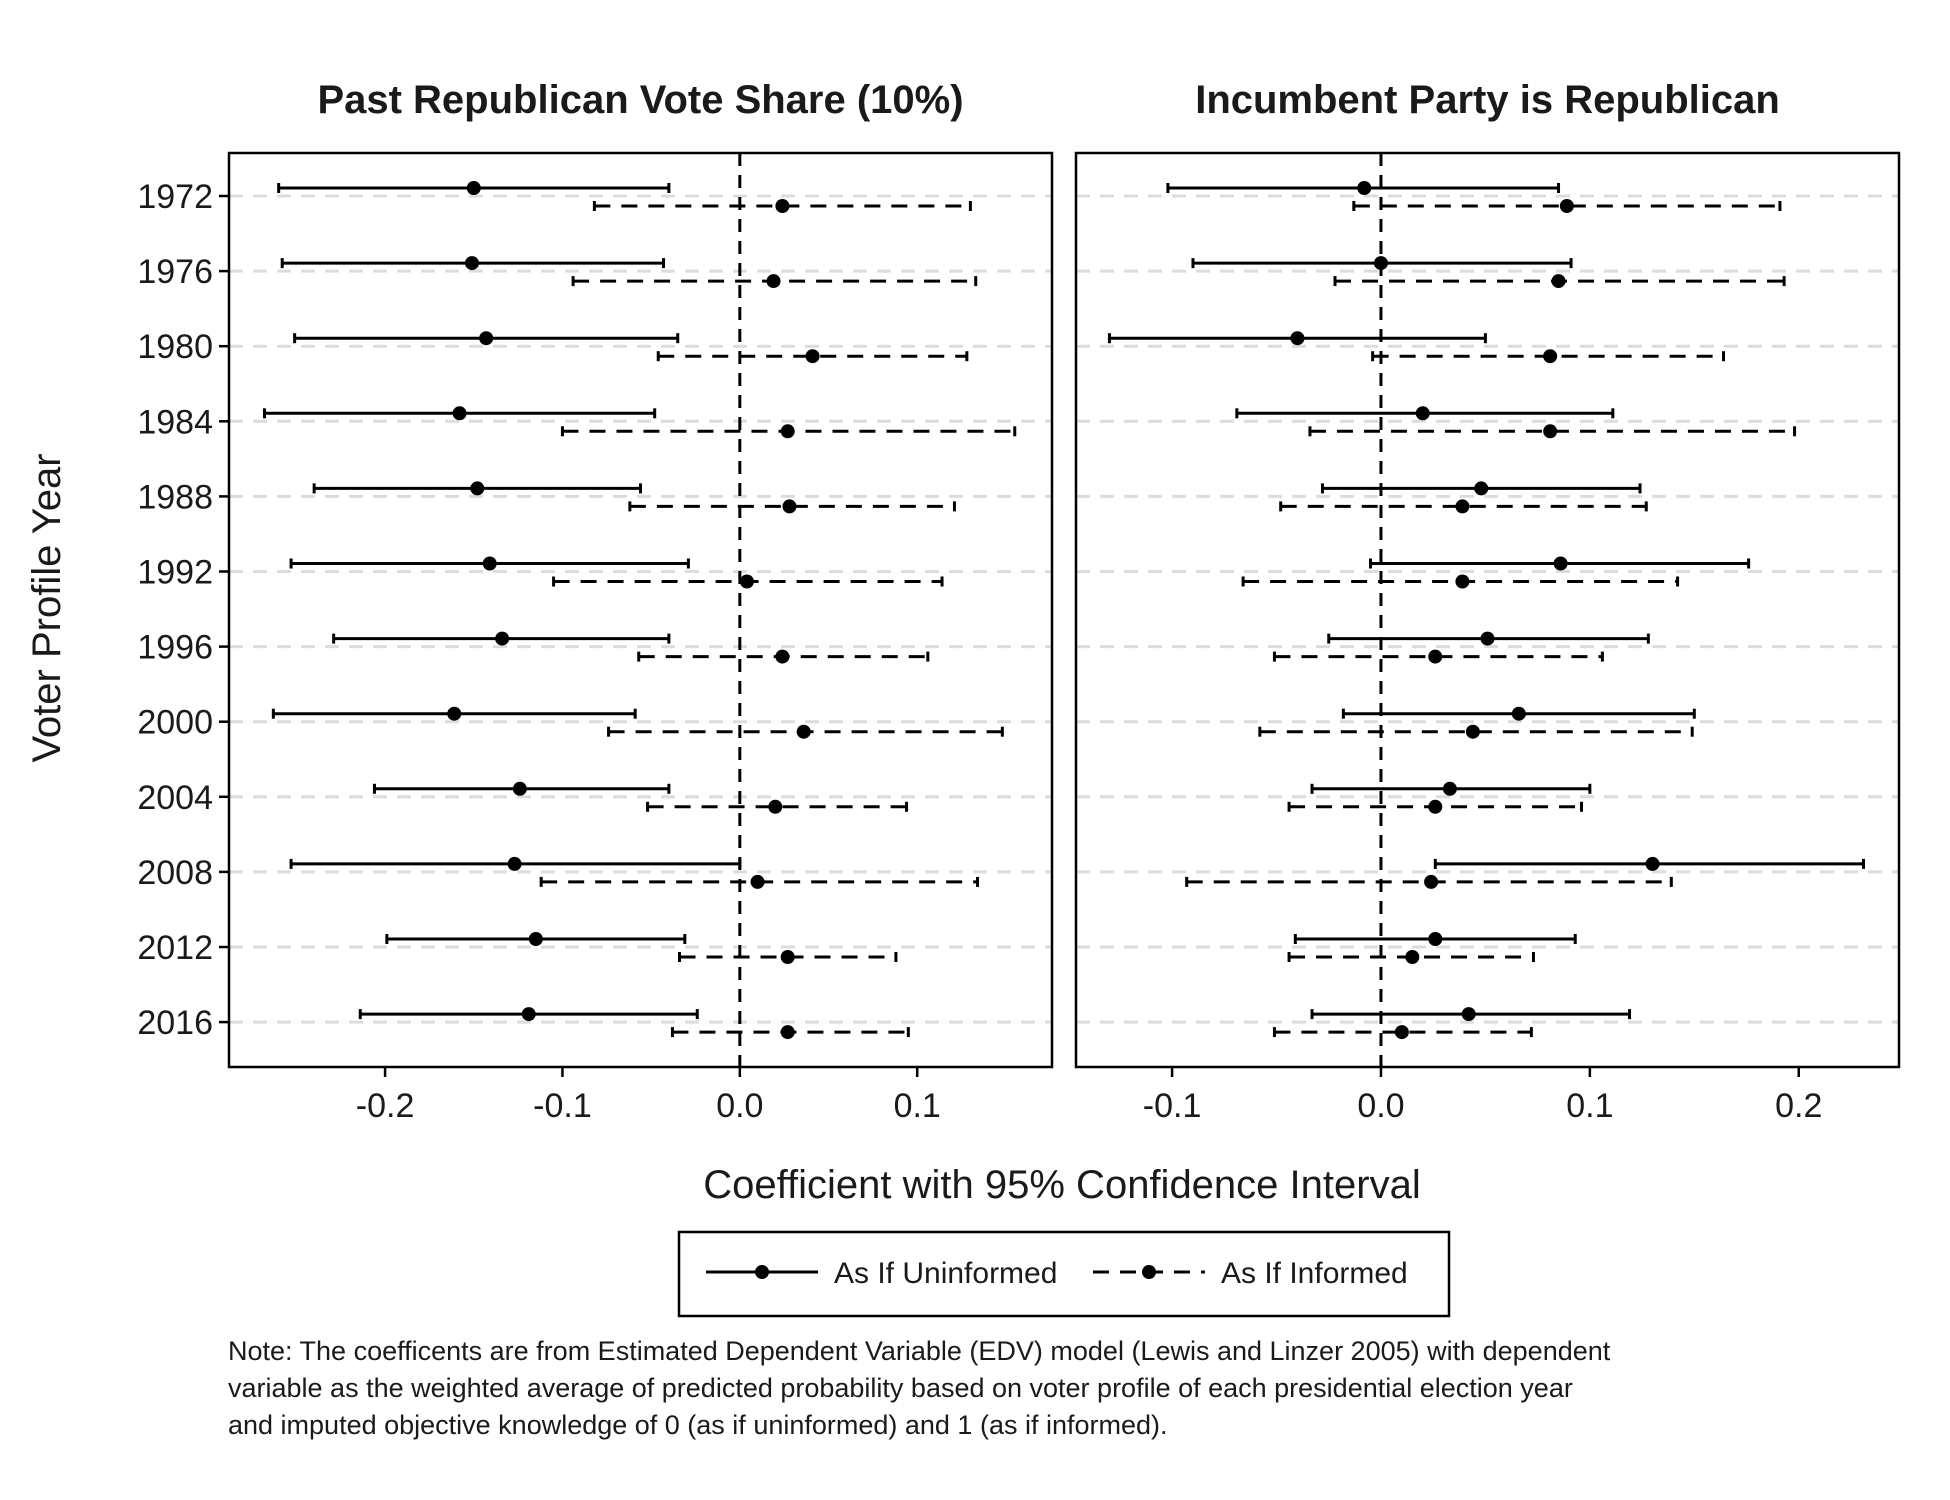 The width and height of the screenshot is (1950, 1500). What do you see at coordinates (175, 197) in the screenshot?
I see `y-tick-label: 1972` at bounding box center [175, 197].